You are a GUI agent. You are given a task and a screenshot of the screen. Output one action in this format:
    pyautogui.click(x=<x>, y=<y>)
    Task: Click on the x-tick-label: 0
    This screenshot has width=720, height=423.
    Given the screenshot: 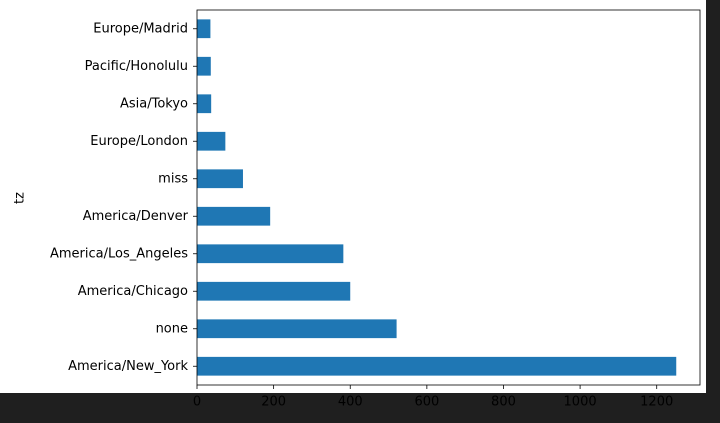 What is the action you would take?
    pyautogui.click(x=197, y=402)
    